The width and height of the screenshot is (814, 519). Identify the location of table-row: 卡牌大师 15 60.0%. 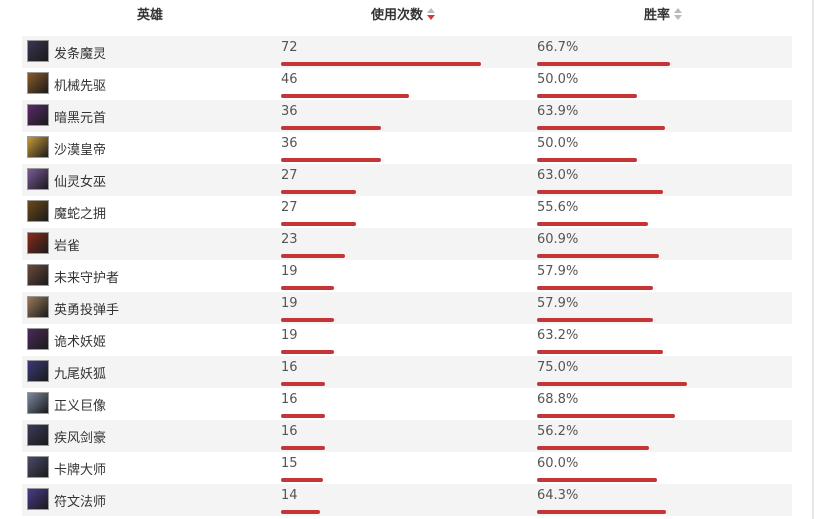
(407, 468).